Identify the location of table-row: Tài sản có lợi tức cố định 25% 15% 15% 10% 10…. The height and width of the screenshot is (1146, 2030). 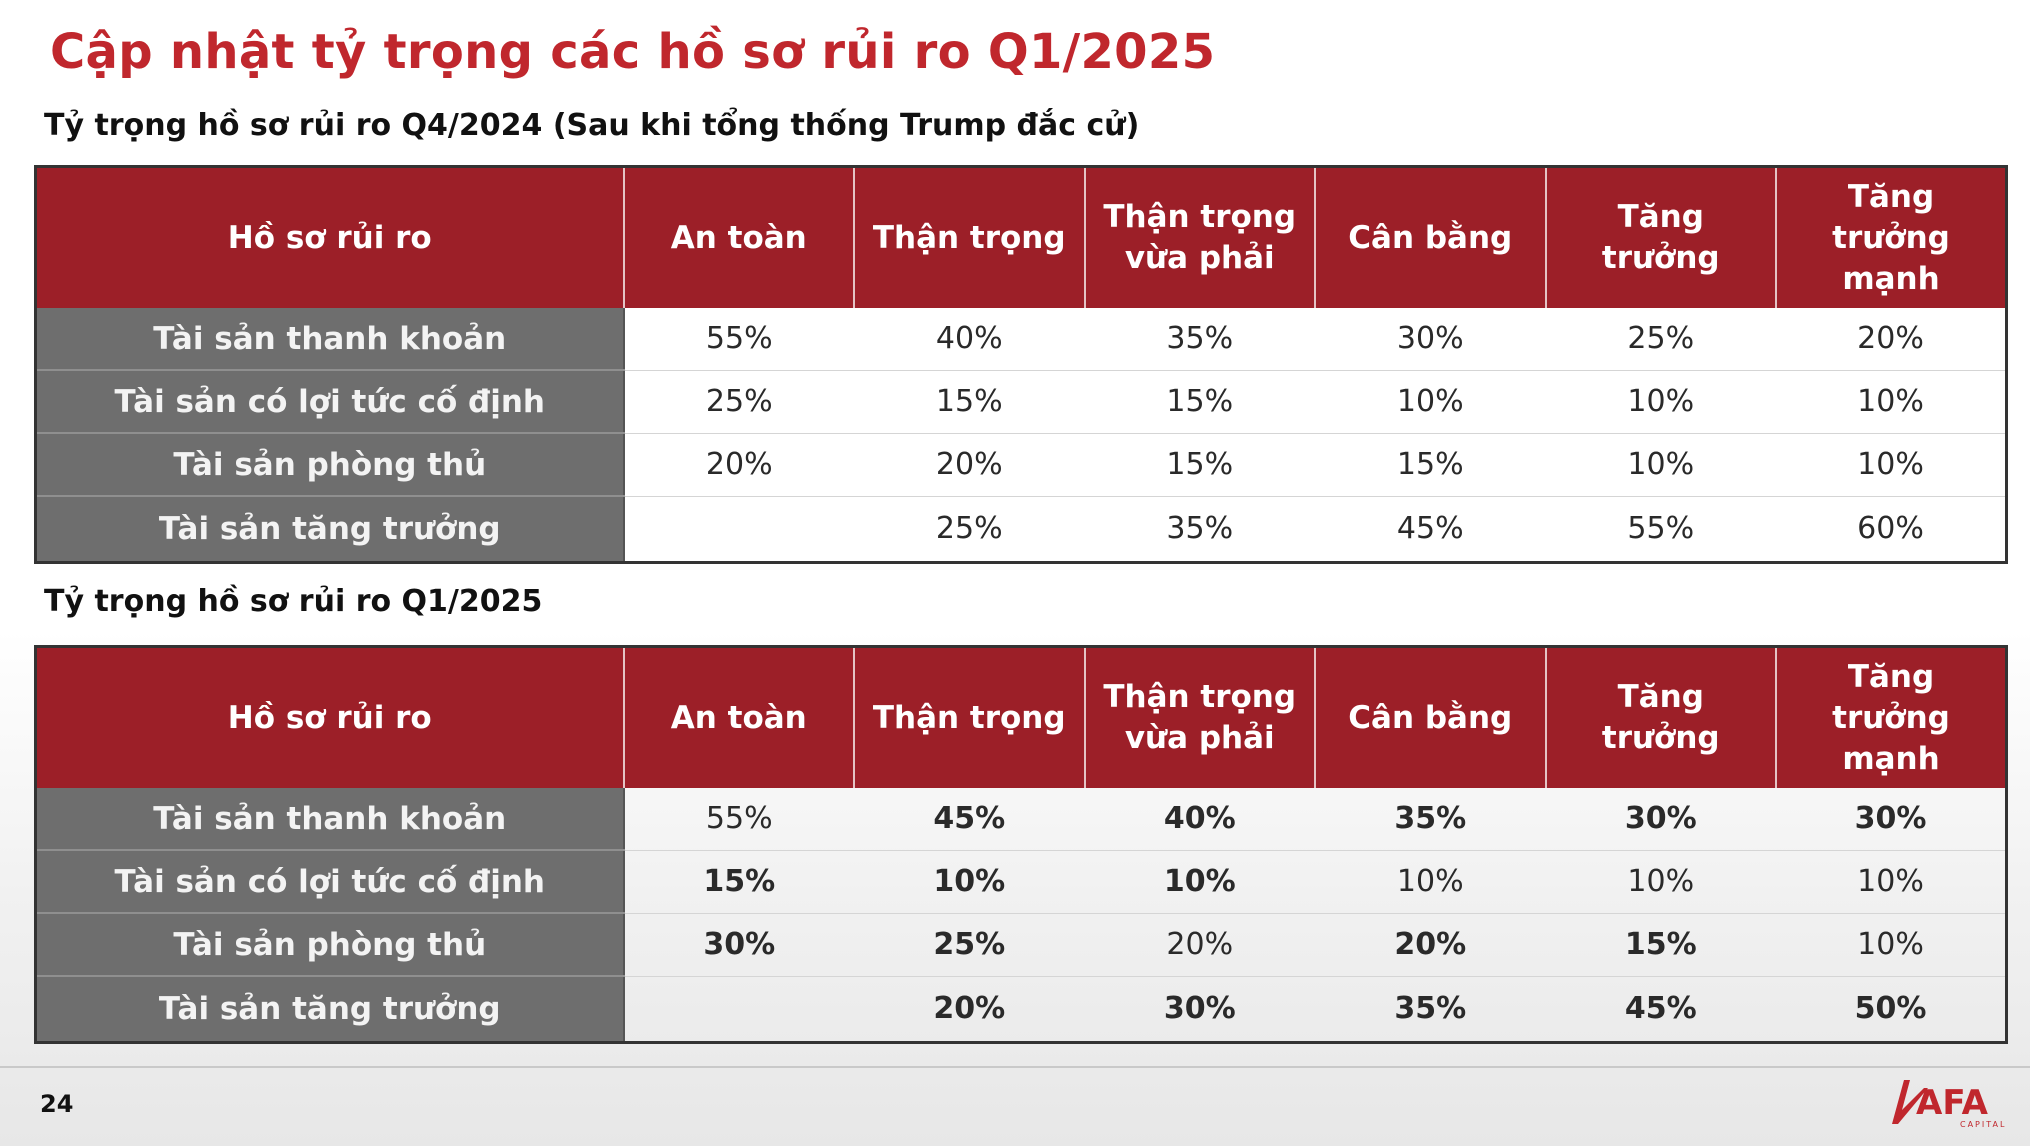
(1021, 402).